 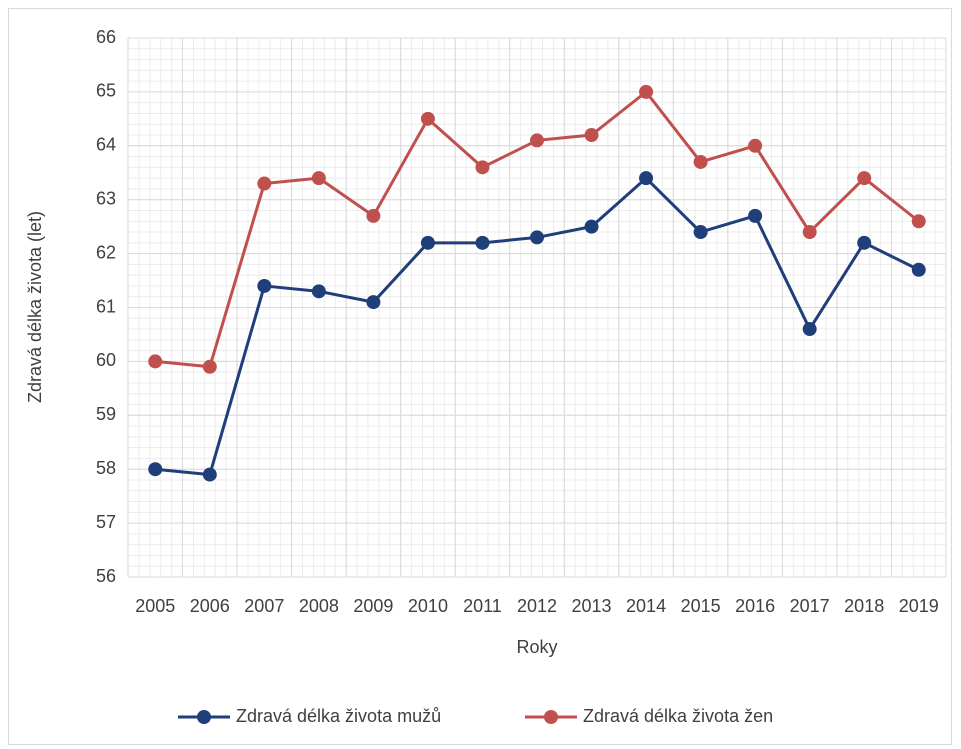 What do you see at coordinates (919, 606) in the screenshot?
I see `x-tick-label: 2019` at bounding box center [919, 606].